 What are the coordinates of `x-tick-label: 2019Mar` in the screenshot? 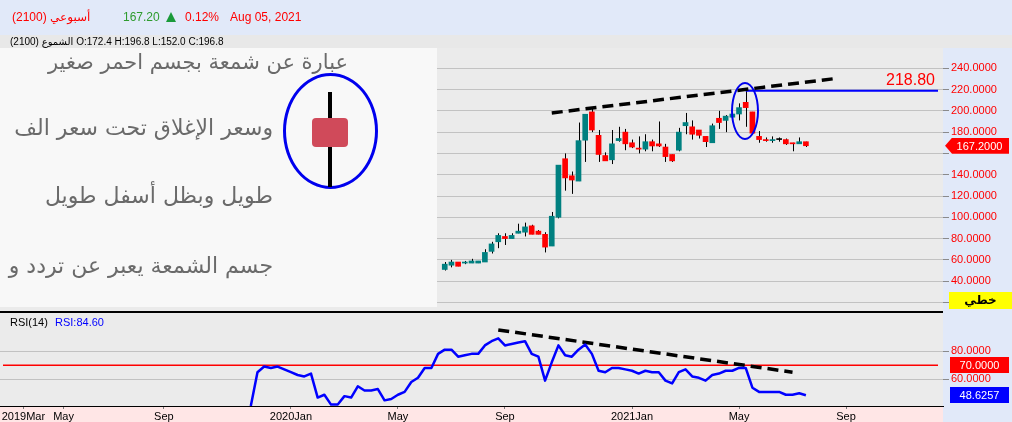 It's located at (23, 415).